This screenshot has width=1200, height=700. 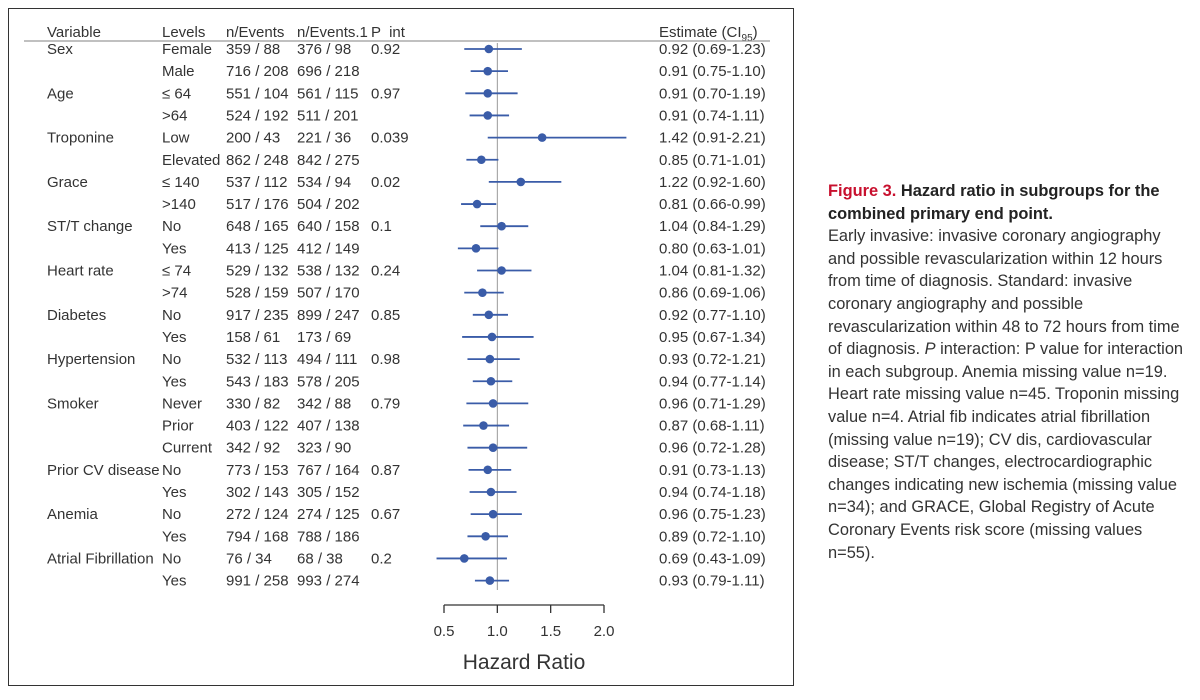 I want to click on row-level: ≤ 64, so click(x=176, y=93).